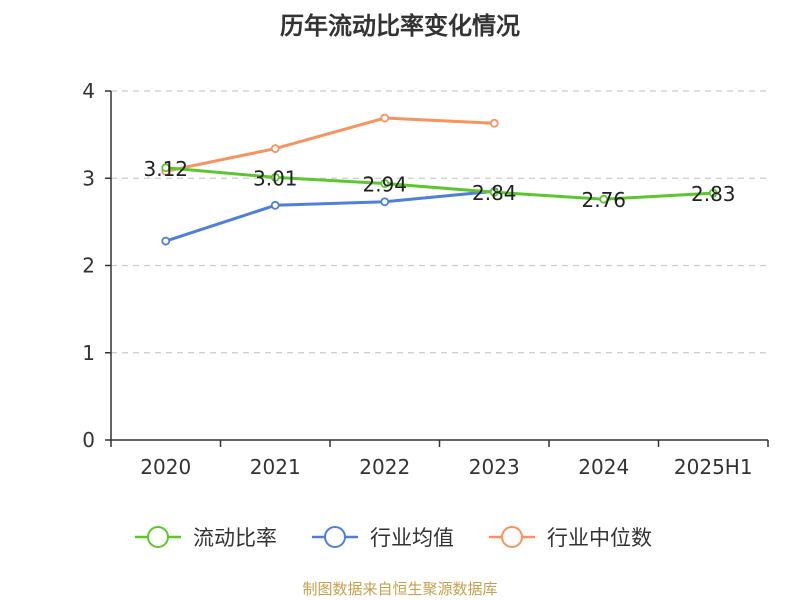 The image size is (800, 600). Describe the element at coordinates (88, 266) in the screenshot. I see `y-tick-label: 2` at that location.